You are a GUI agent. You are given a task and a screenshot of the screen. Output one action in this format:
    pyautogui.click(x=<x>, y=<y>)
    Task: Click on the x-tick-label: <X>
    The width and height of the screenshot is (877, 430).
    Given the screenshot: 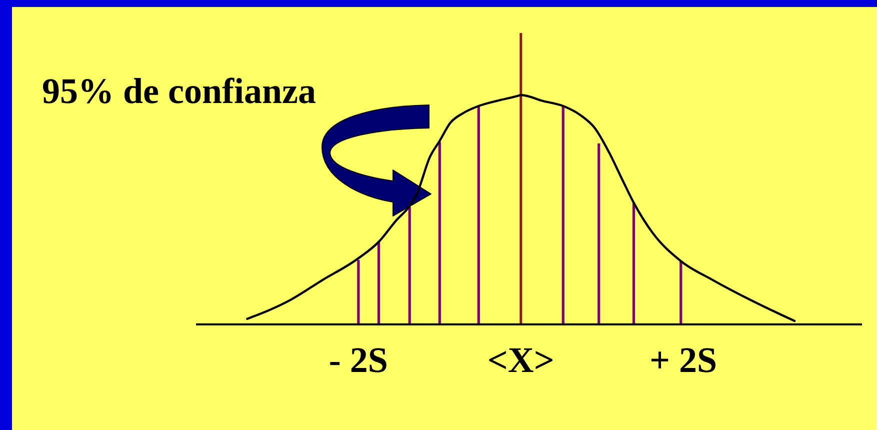 What is the action you would take?
    pyautogui.click(x=520, y=360)
    